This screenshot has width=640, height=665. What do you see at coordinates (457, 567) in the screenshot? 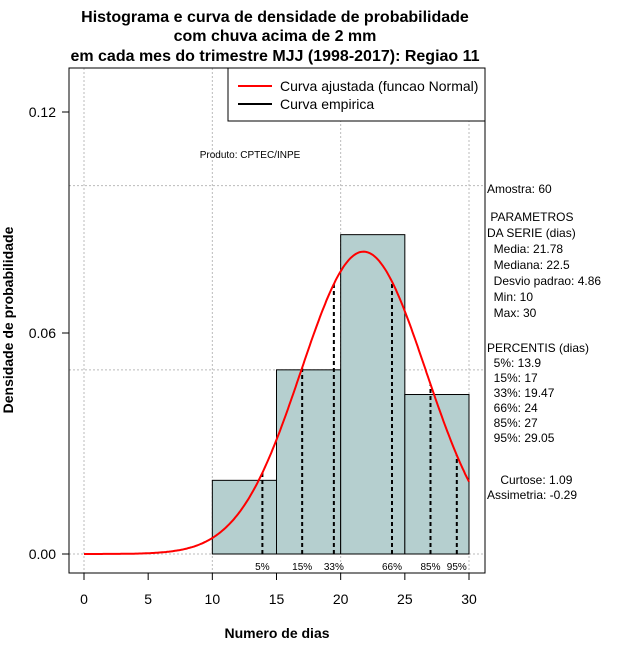
I see `percentile-label: 95%` at bounding box center [457, 567].